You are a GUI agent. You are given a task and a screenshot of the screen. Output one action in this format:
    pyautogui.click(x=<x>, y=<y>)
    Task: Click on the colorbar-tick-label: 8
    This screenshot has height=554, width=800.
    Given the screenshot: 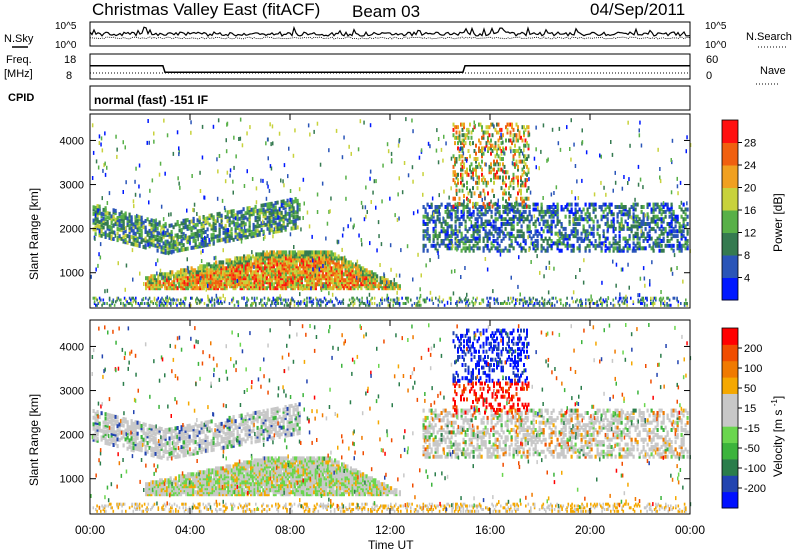 What is the action you would take?
    pyautogui.click(x=747, y=256)
    